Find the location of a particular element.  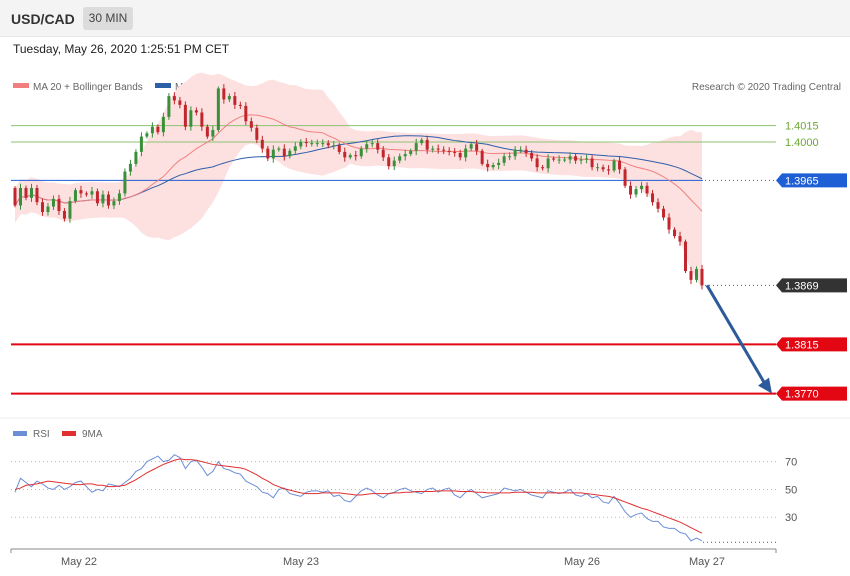

level-label: 1.3770 is located at coordinates (802, 395).